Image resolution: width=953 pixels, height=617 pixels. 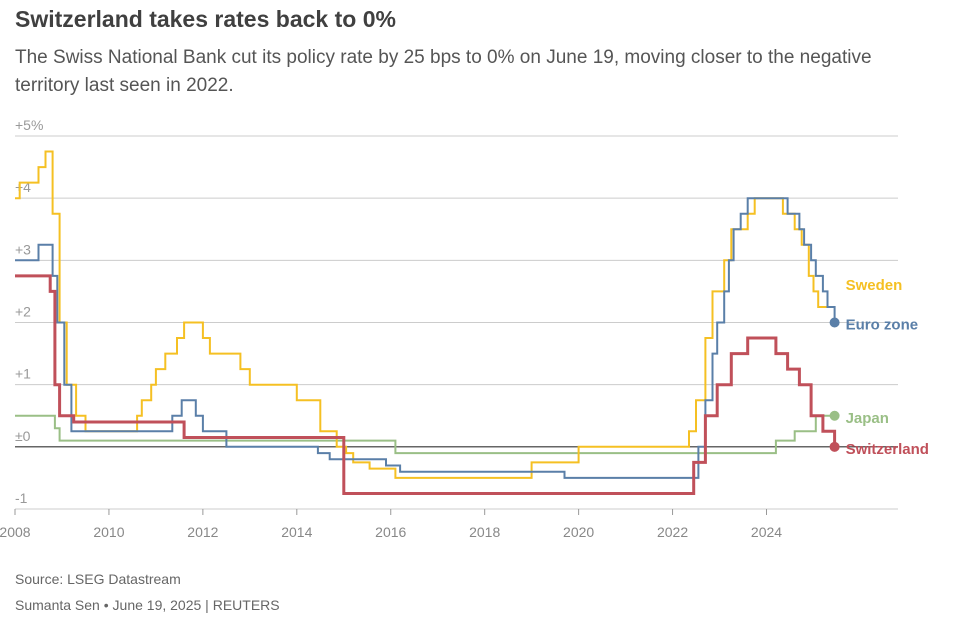 I want to click on credit-author: Sumanta Sen, so click(x=57, y=605).